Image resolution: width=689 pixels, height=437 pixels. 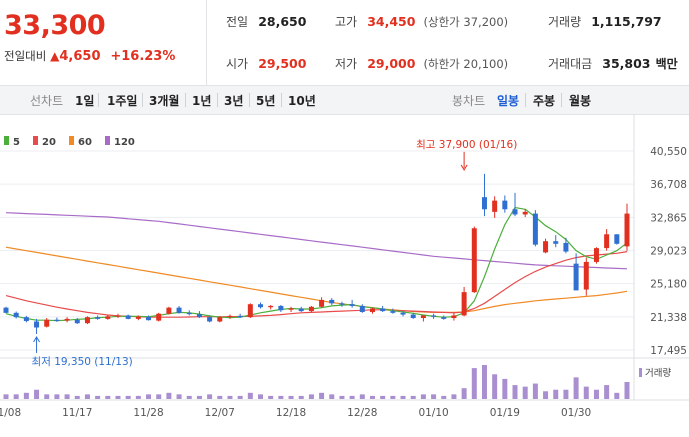 I want to click on amount-unit: 백만, so click(x=666, y=64).